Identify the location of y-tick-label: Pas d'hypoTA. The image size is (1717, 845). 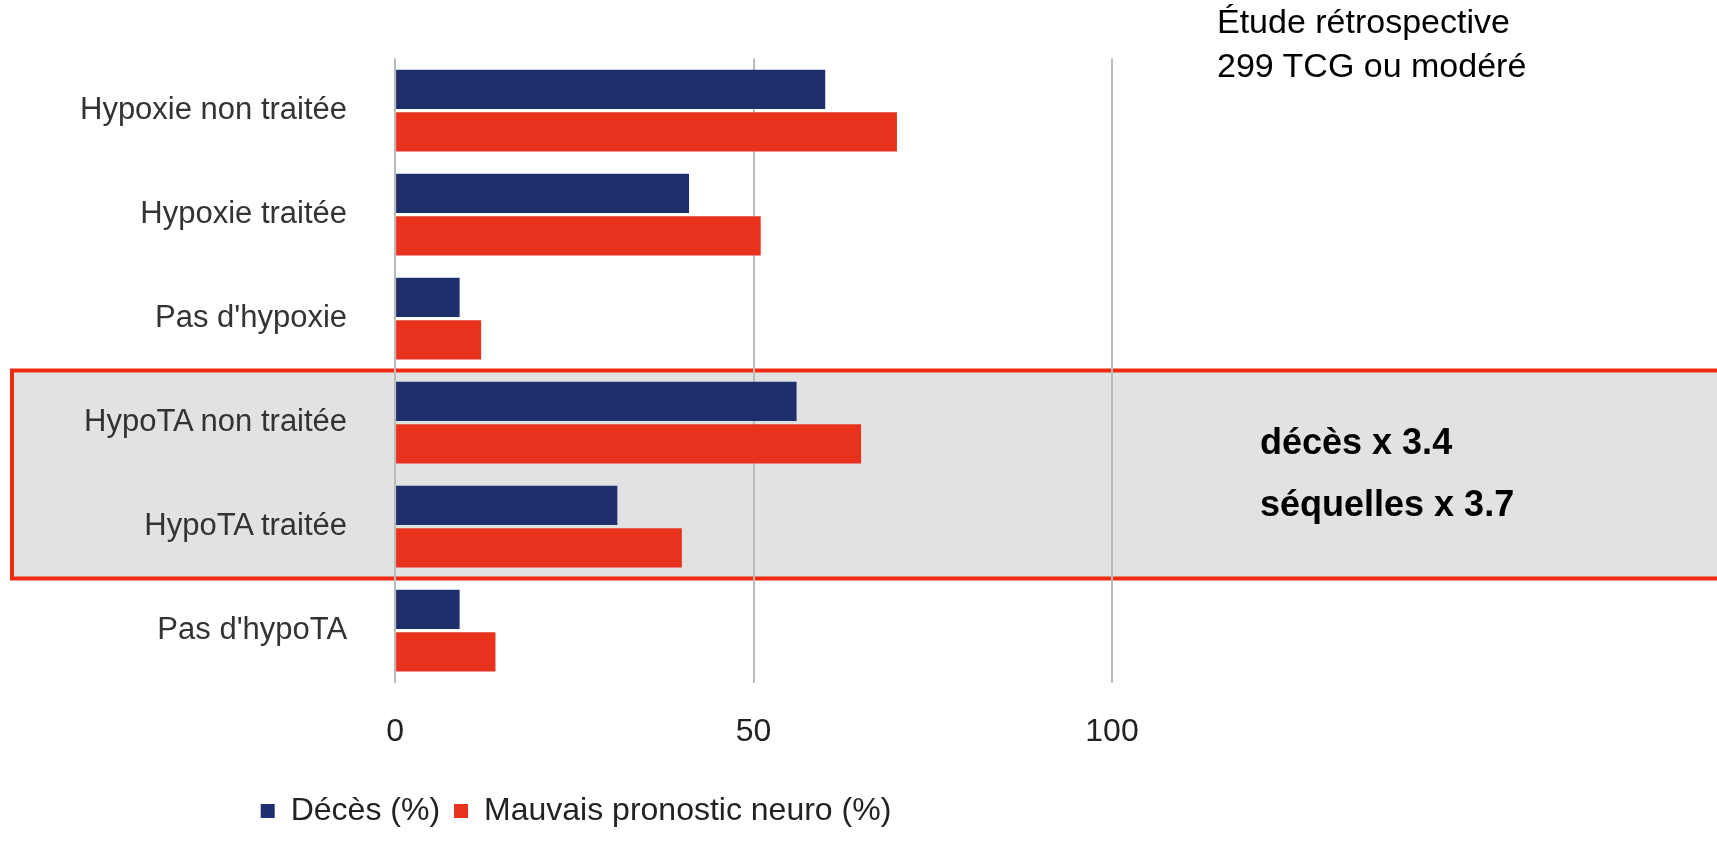
(252, 629).